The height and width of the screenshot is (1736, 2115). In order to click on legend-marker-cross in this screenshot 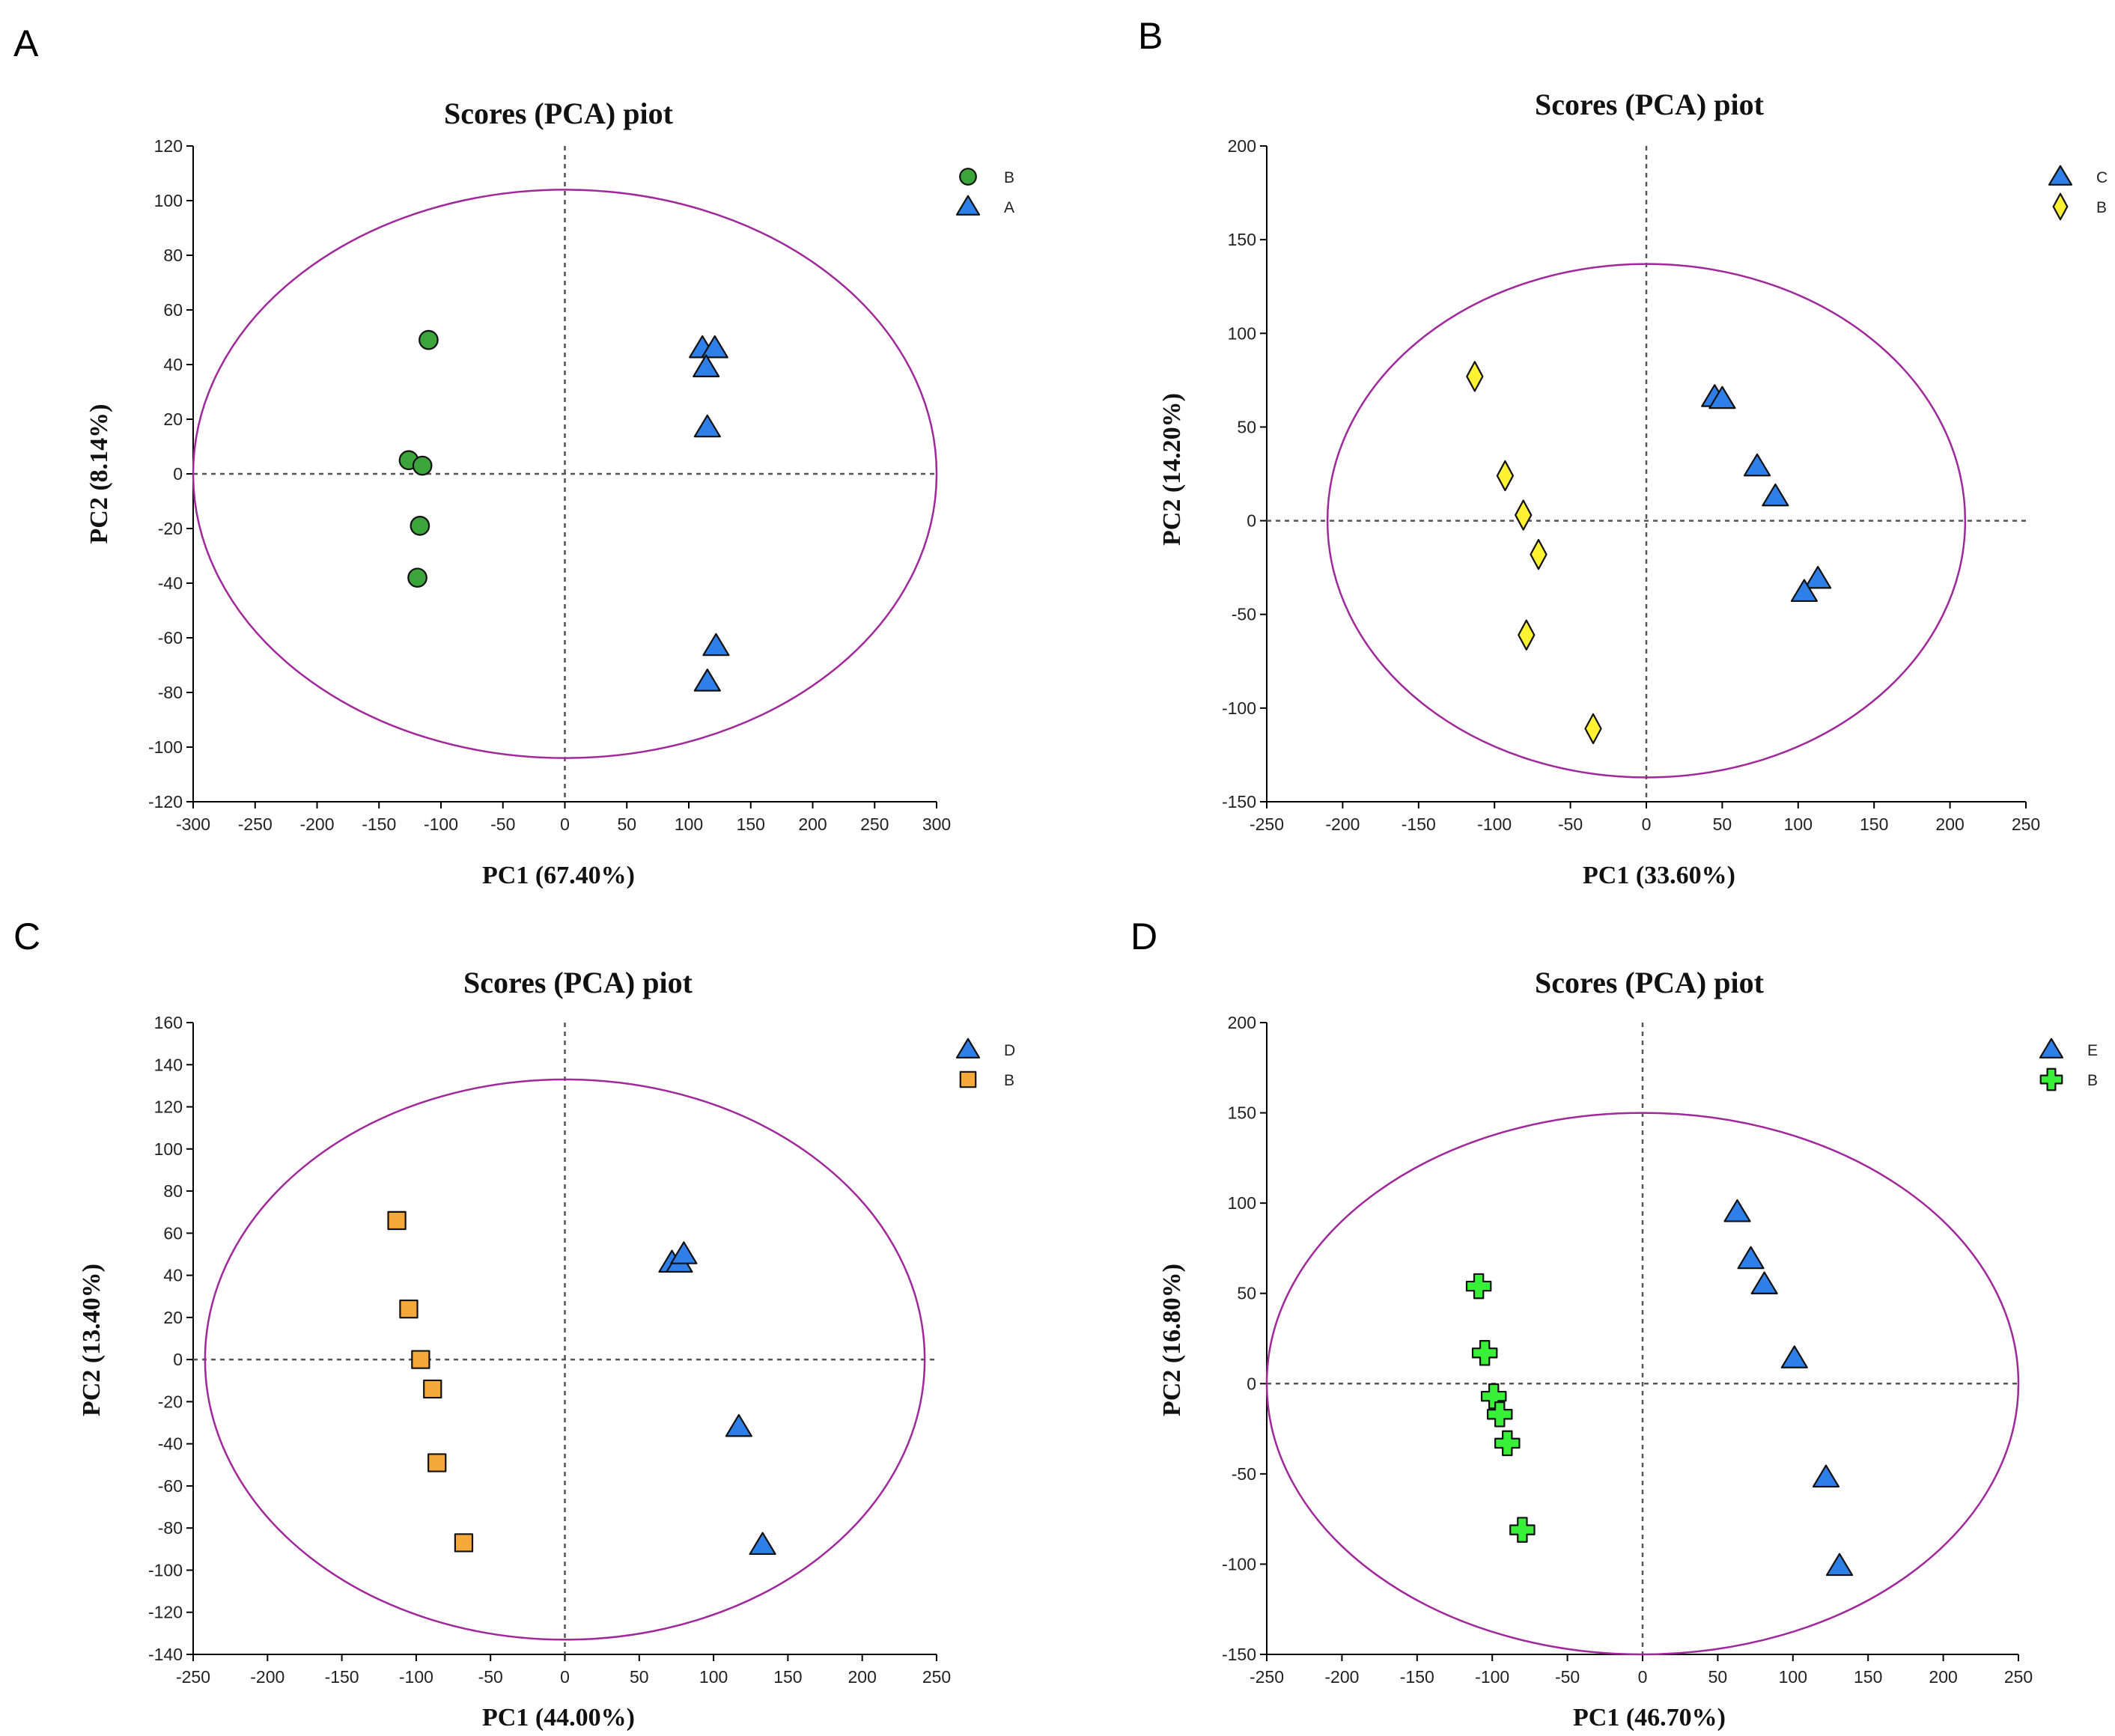, I will do `click(2051, 1079)`.